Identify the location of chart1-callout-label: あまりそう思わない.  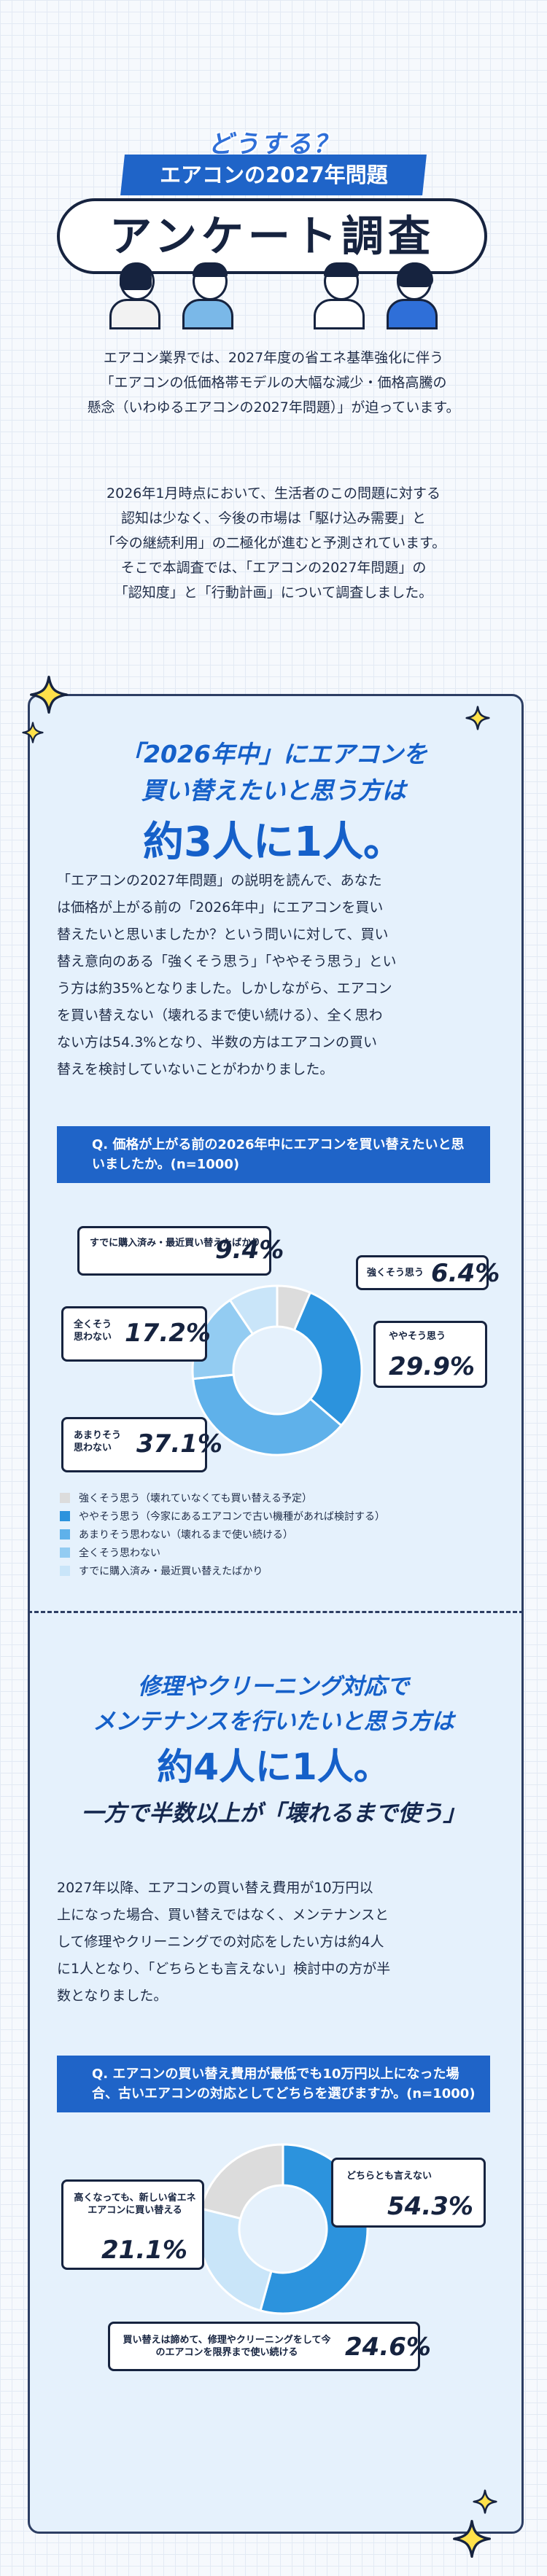
(98, 1441).